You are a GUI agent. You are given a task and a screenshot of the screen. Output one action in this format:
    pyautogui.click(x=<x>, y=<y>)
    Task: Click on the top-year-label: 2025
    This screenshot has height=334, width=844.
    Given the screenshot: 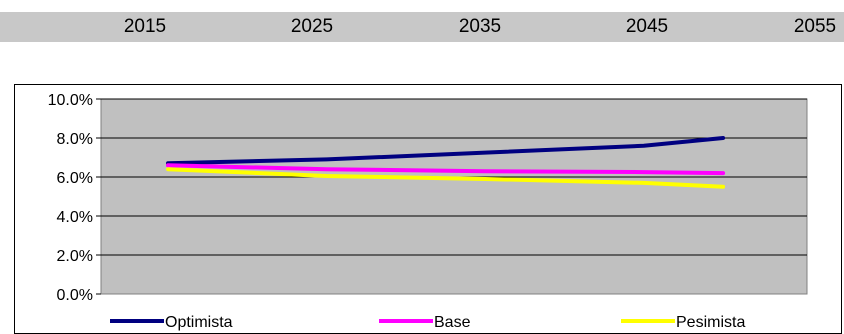 What is the action you would take?
    pyautogui.click(x=312, y=26)
    